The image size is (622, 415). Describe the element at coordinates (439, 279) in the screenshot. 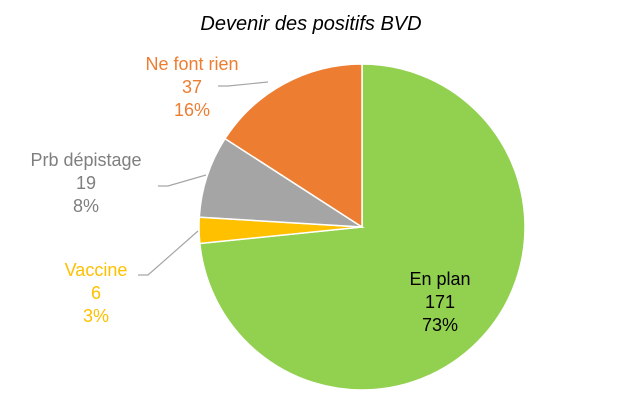

I see `slice-label-name-en-plan: En plan` at that location.